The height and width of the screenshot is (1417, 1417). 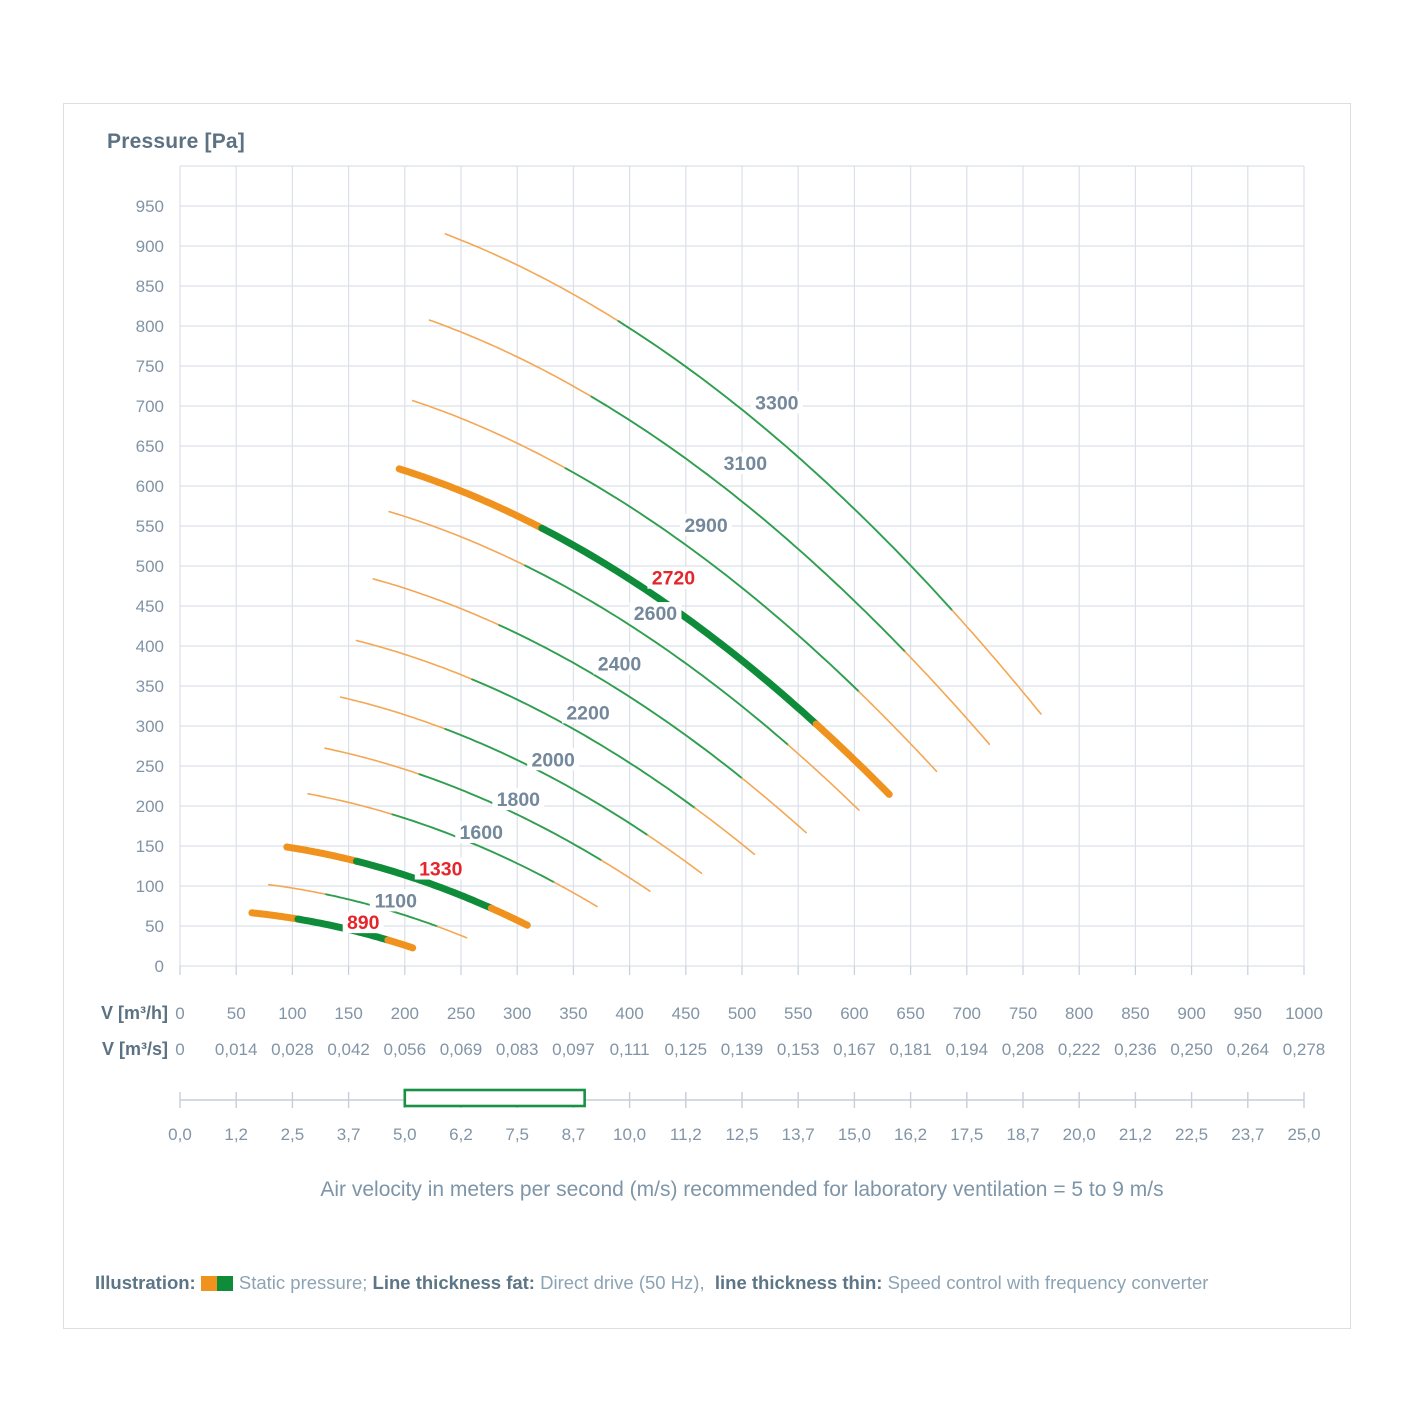 What do you see at coordinates (967, 1013) in the screenshot?
I see `flow-m3h-tick-label: 700` at bounding box center [967, 1013].